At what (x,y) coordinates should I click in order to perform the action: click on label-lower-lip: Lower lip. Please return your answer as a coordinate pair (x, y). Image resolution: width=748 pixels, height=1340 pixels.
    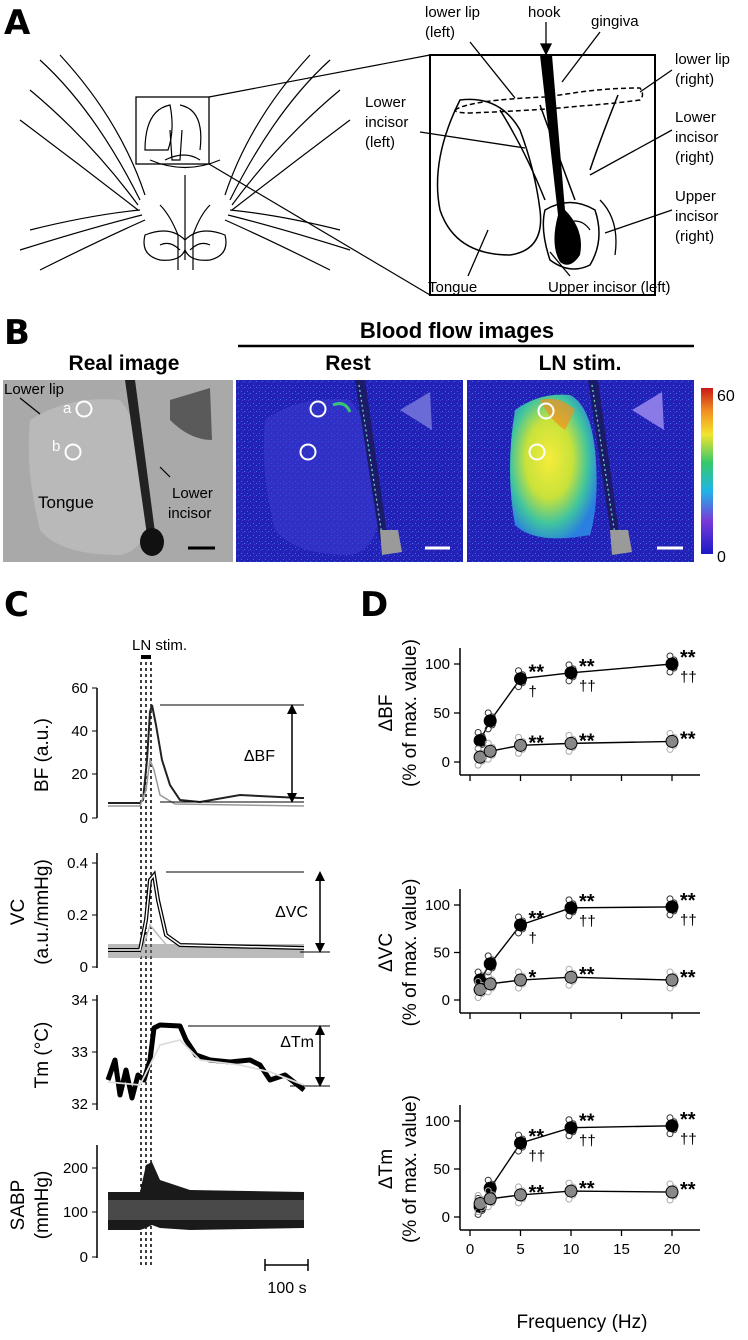
    Looking at the image, I should click on (34, 389).